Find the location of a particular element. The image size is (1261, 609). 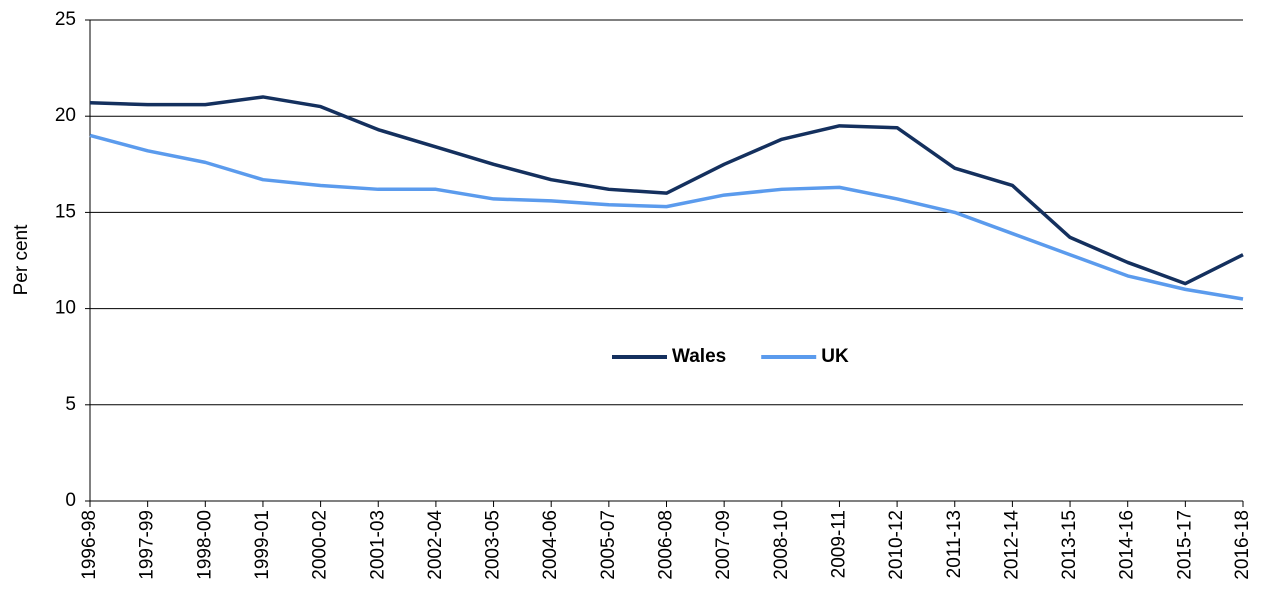

y-tick-label: 15 is located at coordinates (65, 211).